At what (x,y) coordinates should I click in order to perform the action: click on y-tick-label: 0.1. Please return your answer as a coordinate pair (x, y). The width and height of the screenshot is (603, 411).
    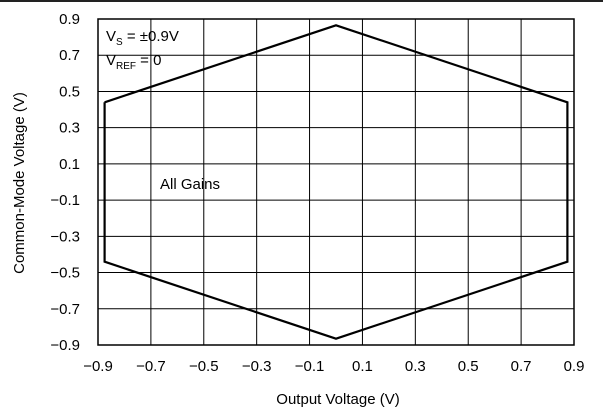
    Looking at the image, I should click on (69, 164).